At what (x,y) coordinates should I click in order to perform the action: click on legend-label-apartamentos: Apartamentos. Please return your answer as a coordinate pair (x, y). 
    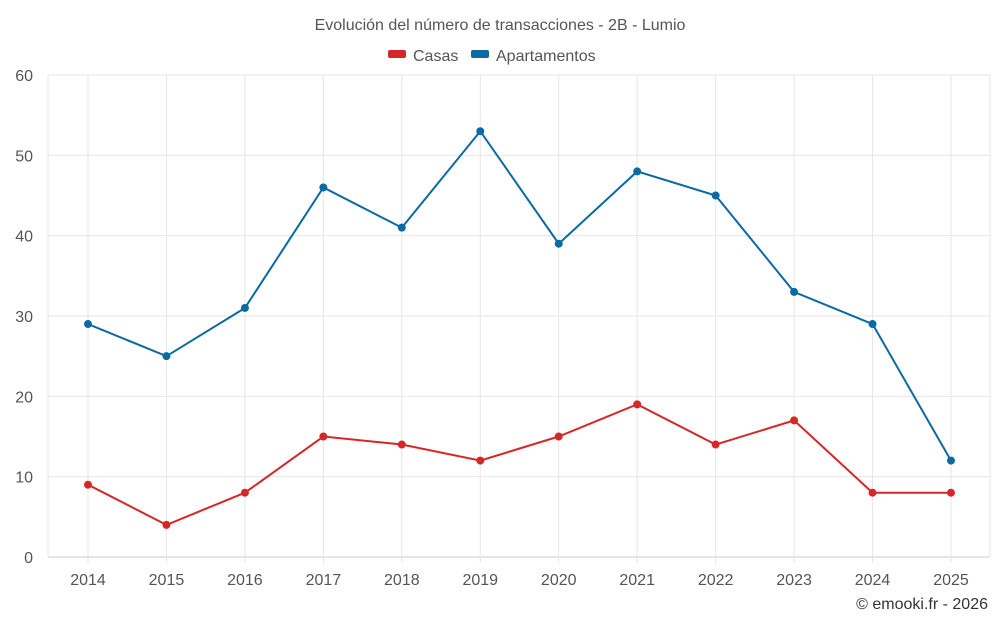
    Looking at the image, I should click on (546, 56).